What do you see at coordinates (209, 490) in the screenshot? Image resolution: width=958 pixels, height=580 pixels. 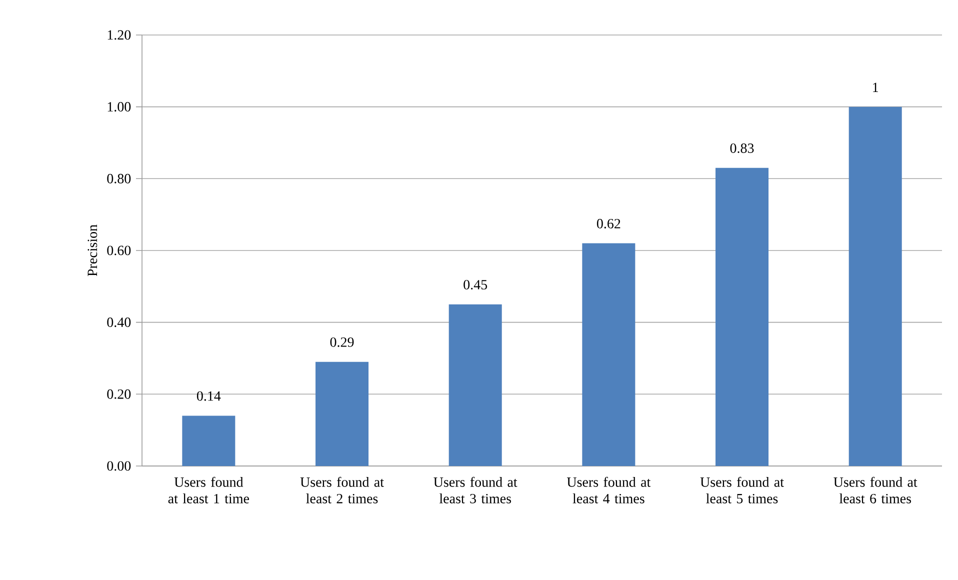 I see `x-tick-label: Users found at least 1 time` at bounding box center [209, 490].